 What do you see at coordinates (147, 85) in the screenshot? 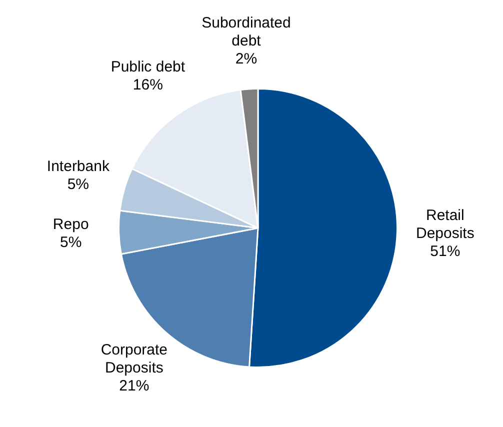
I see `data-label: 16%` at bounding box center [147, 85].